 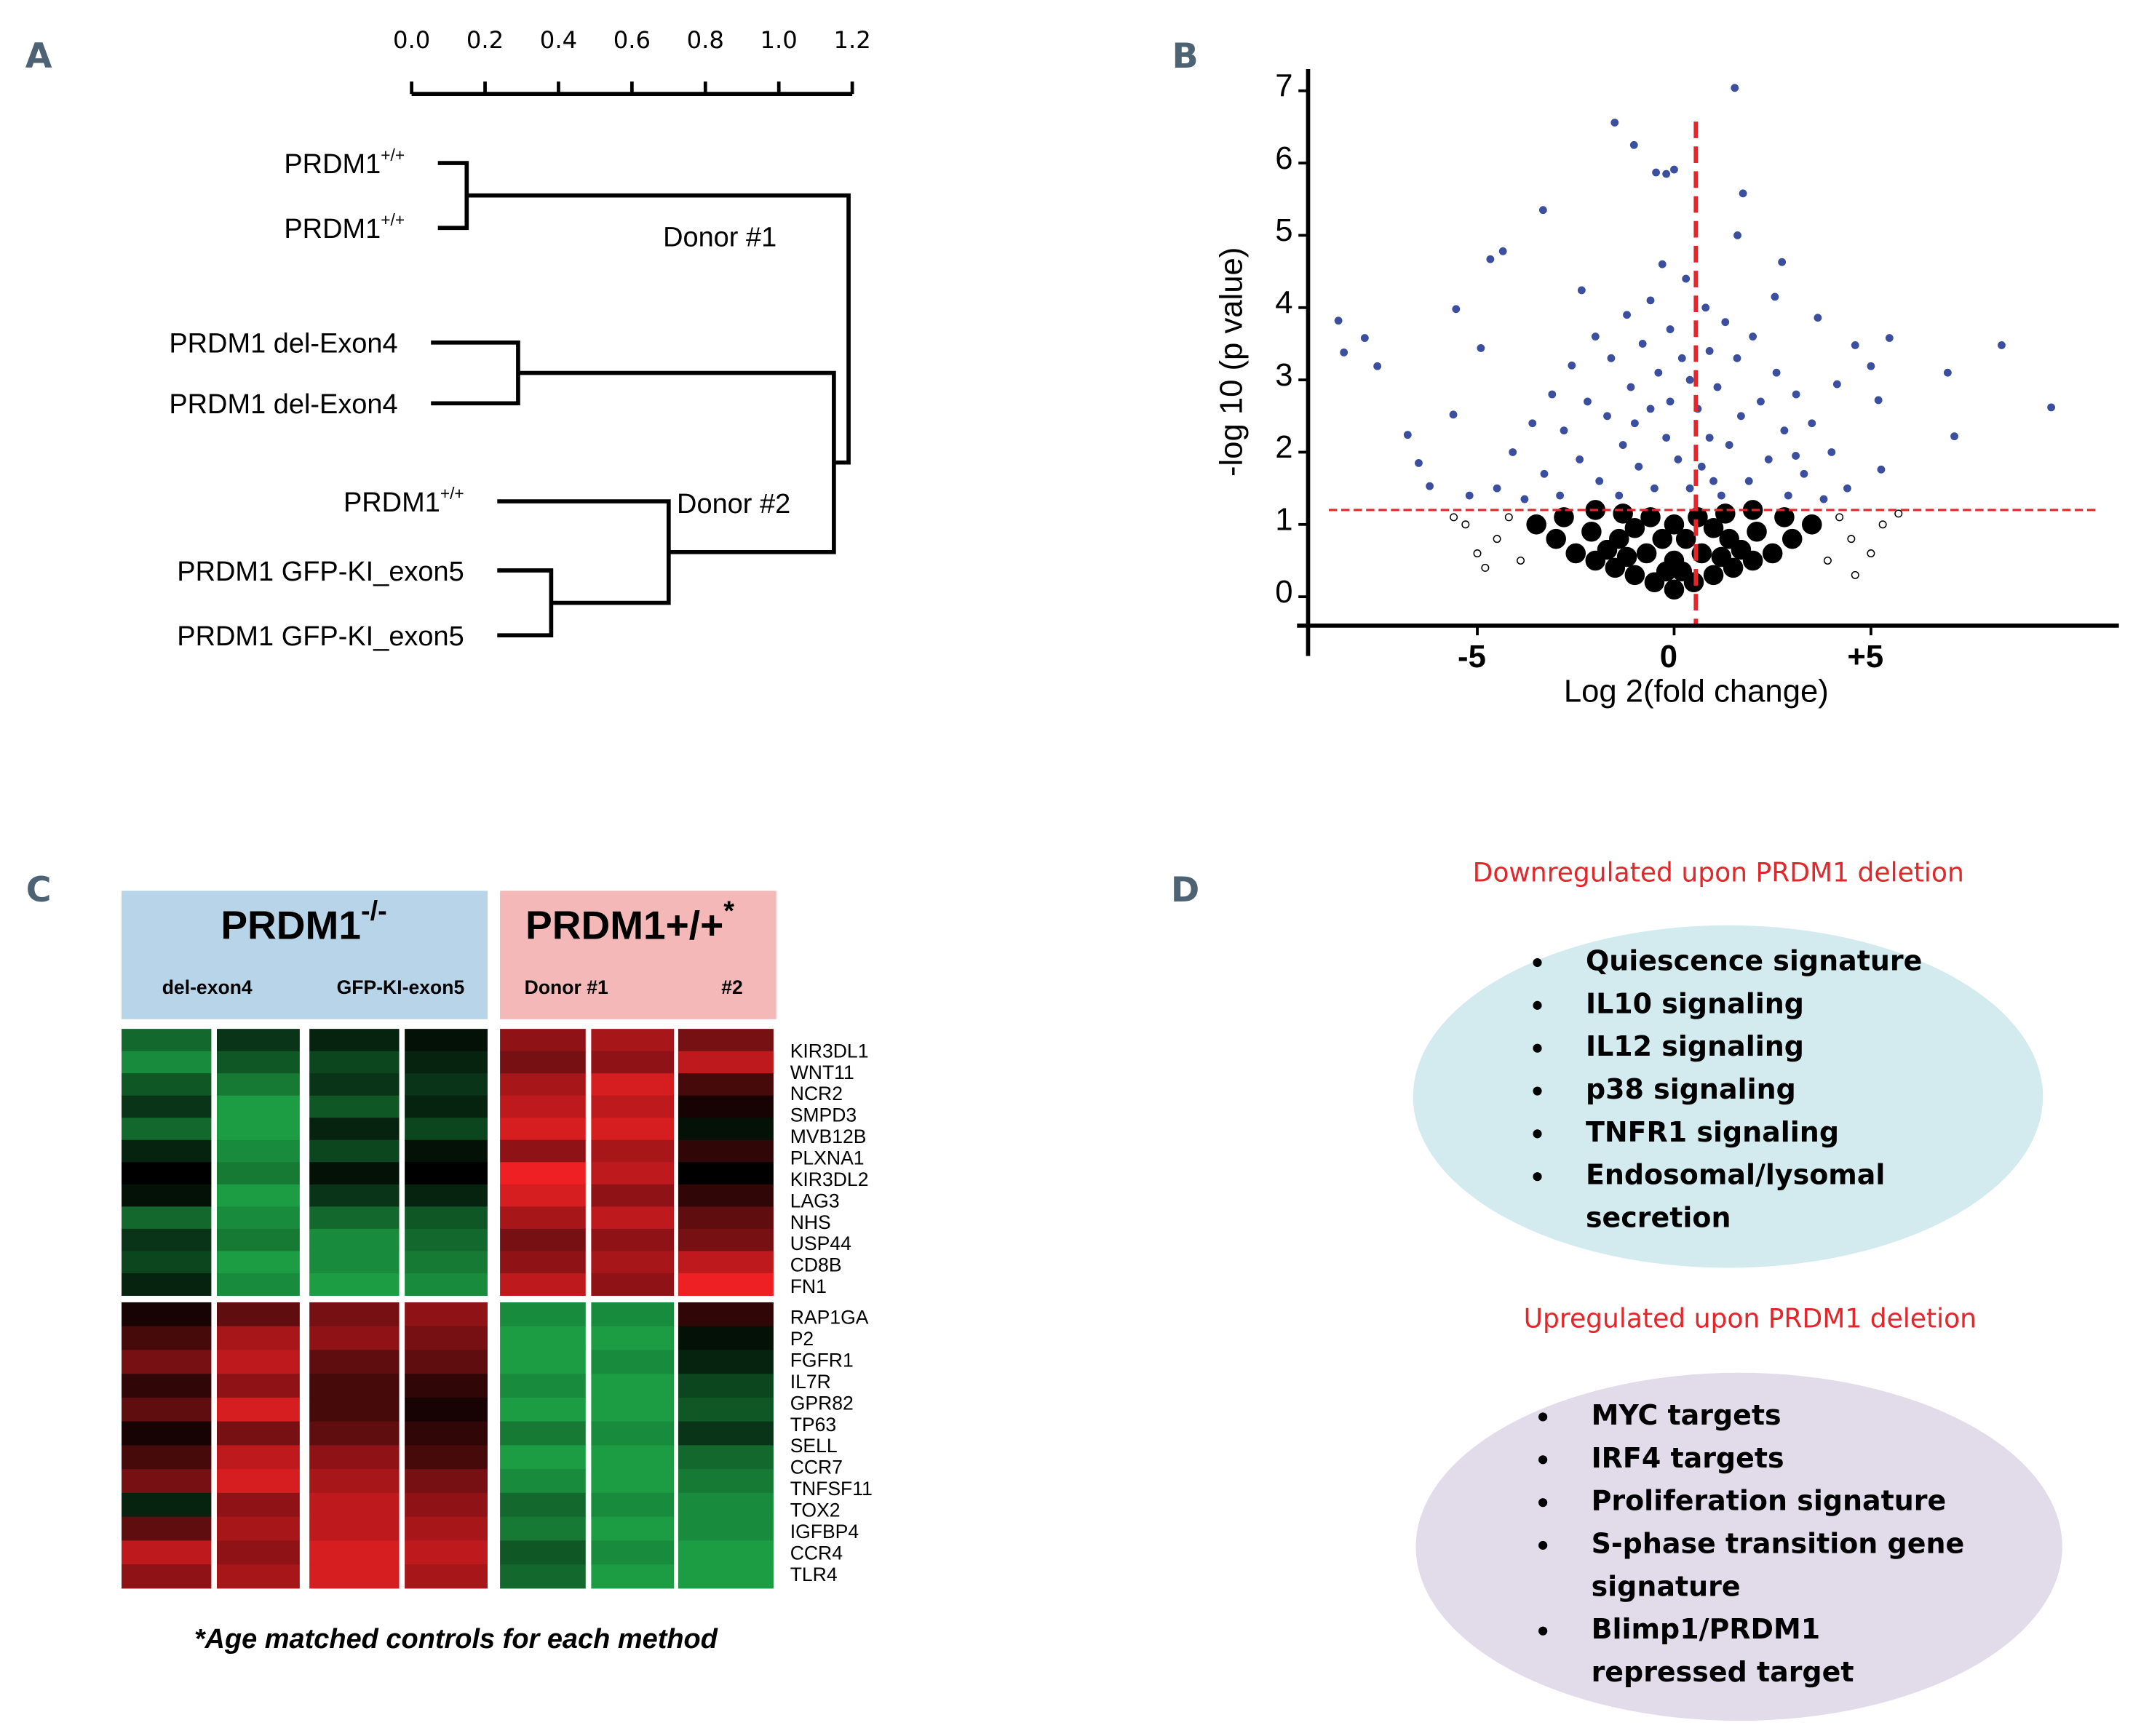 What do you see at coordinates (1472, 656) in the screenshot?
I see `x-tick-label: -5` at bounding box center [1472, 656].